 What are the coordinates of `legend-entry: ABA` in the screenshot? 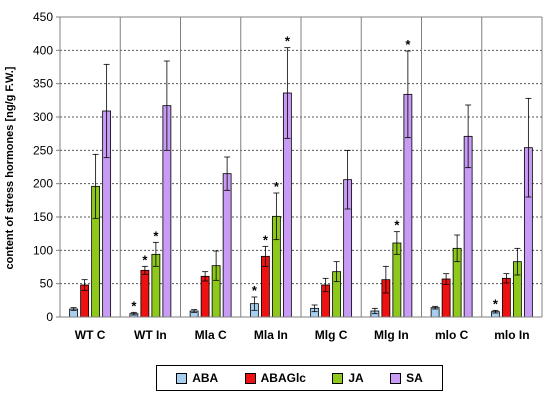 It's located at (197, 378).